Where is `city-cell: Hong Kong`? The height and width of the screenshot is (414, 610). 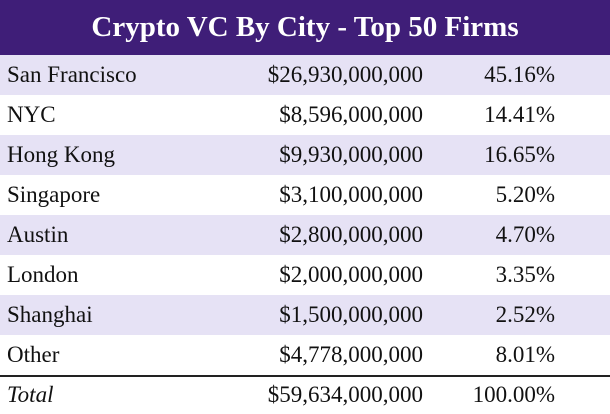
city-cell: Hong Kong is located at coordinates (61, 154).